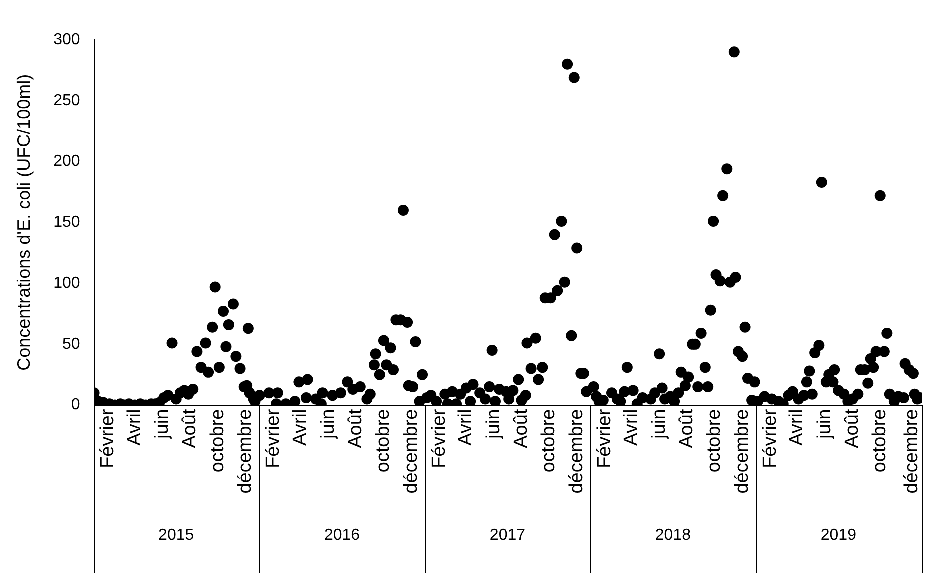  Describe the element at coordinates (67, 39) in the screenshot. I see `y-tick-label: 300` at that location.